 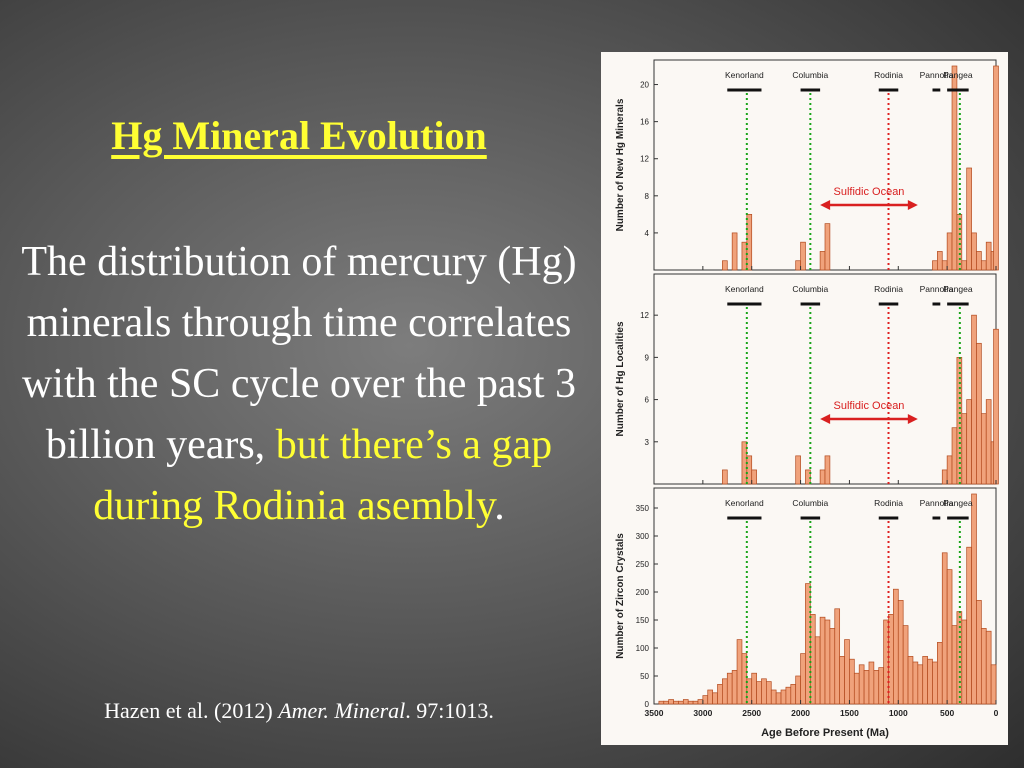 What do you see at coordinates (849, 713) in the screenshot?
I see `x-tick-label: 1500` at bounding box center [849, 713].